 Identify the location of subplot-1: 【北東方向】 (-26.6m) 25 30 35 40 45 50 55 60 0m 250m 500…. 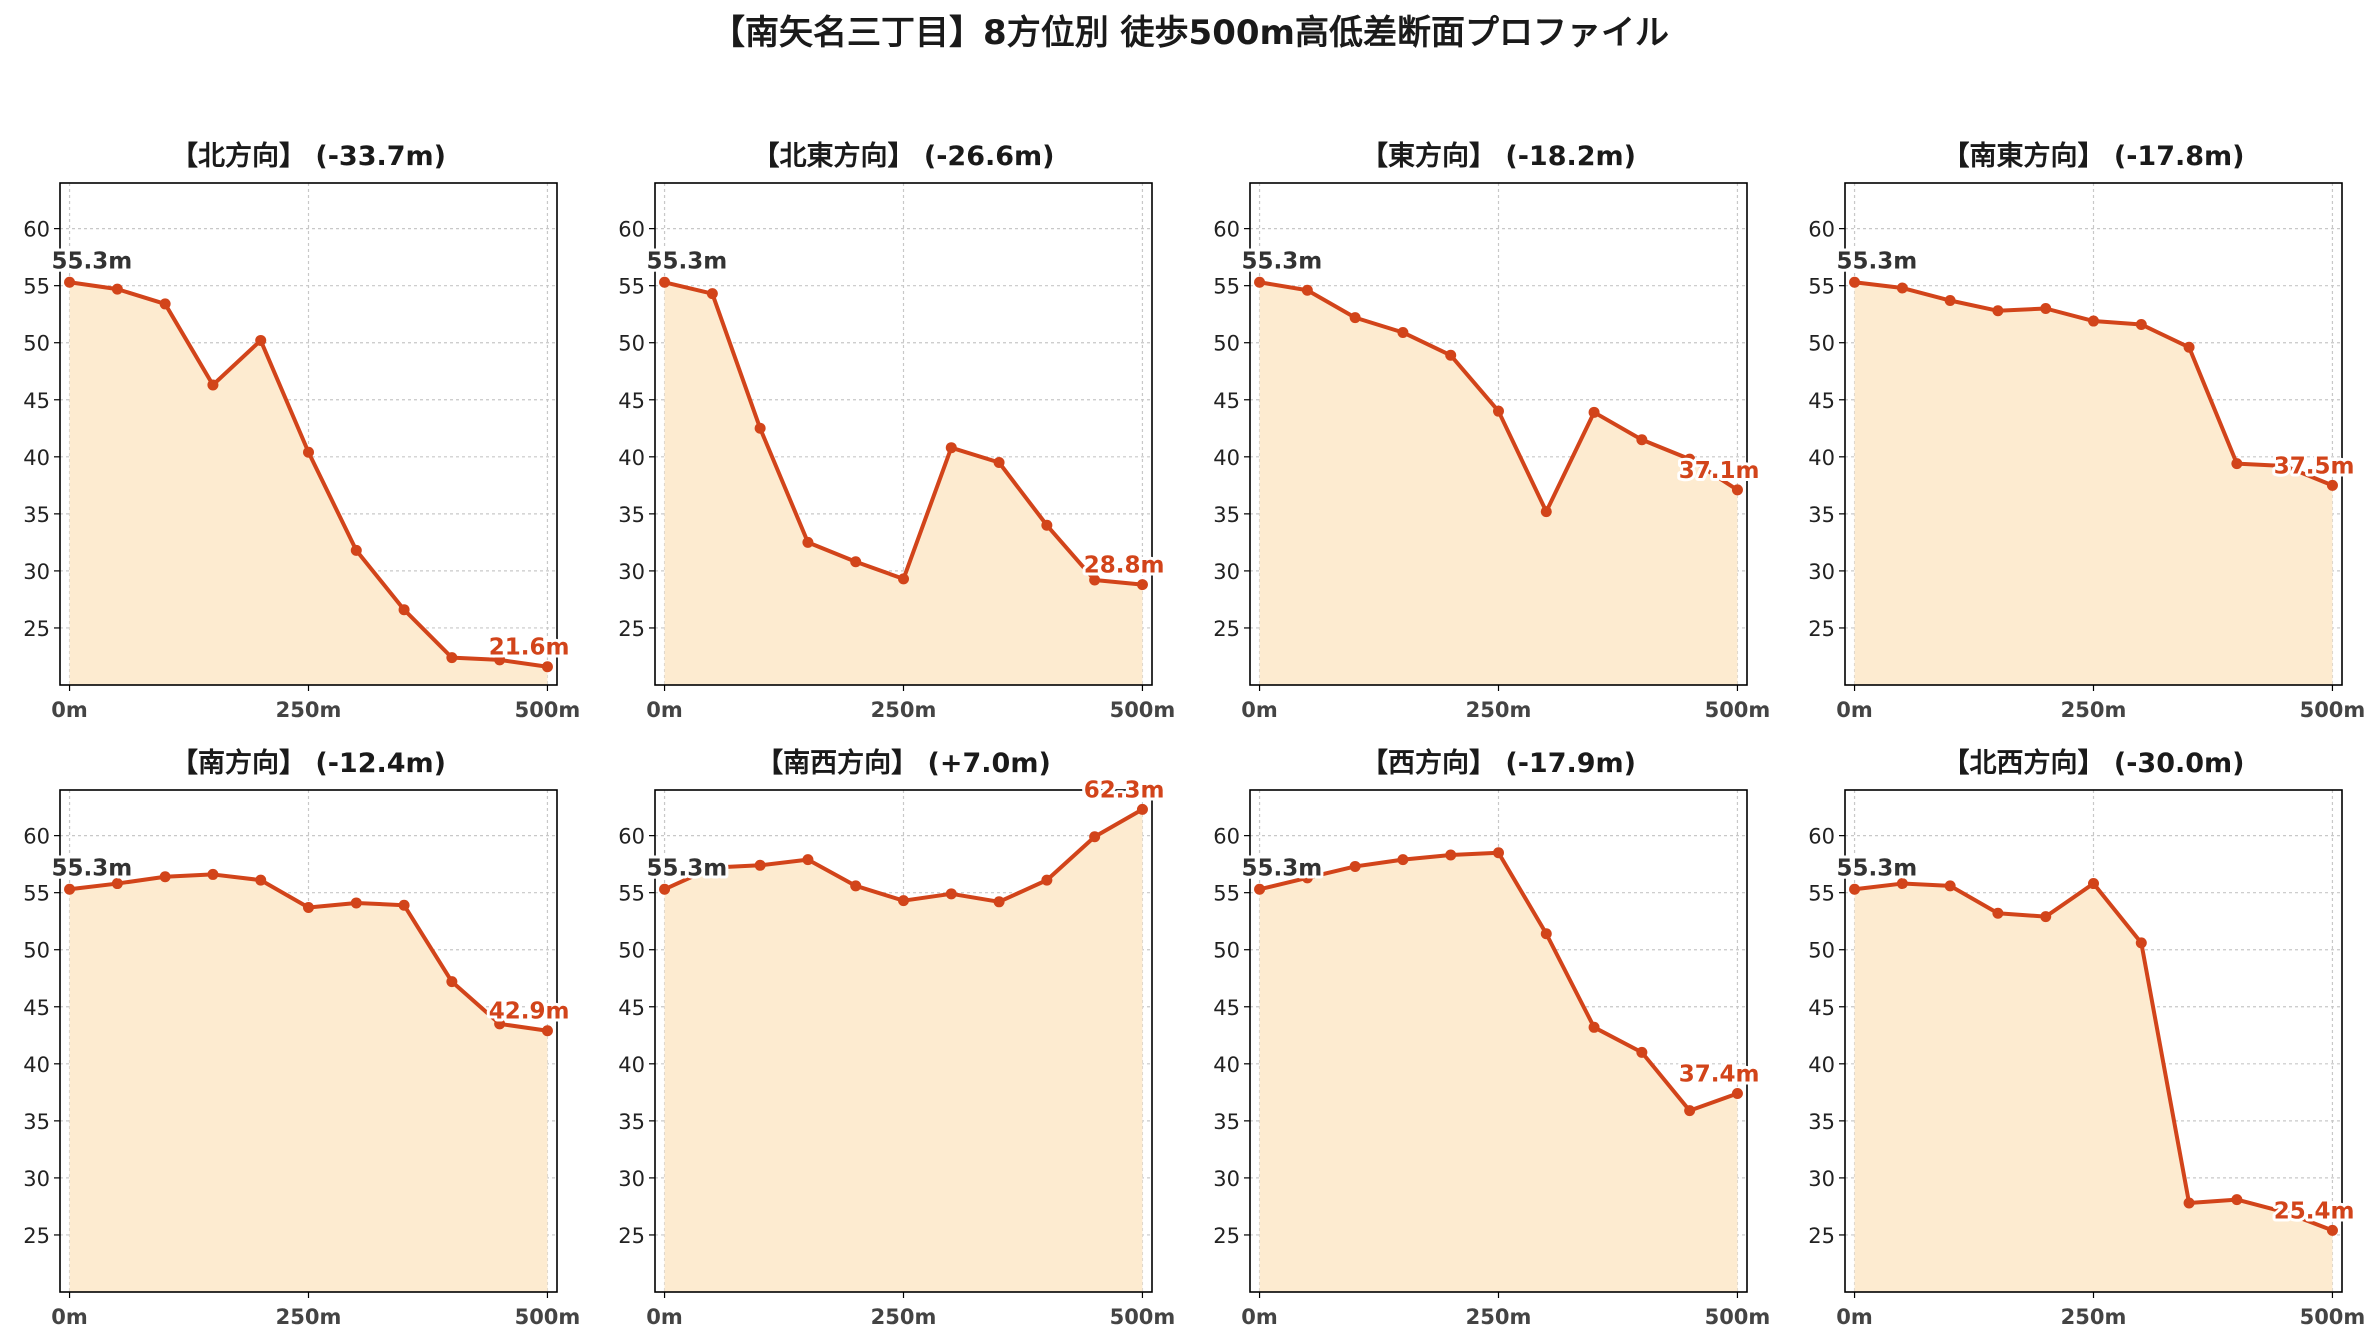
(896, 431).